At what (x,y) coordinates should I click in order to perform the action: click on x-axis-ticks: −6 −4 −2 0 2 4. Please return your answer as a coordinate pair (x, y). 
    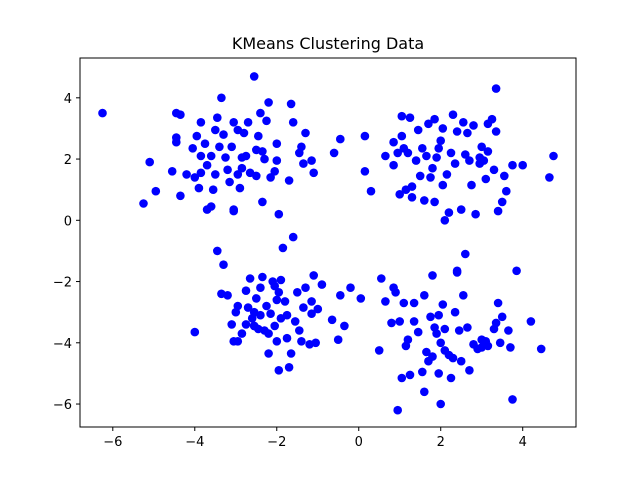
    Looking at the image, I should click on (315, 438).